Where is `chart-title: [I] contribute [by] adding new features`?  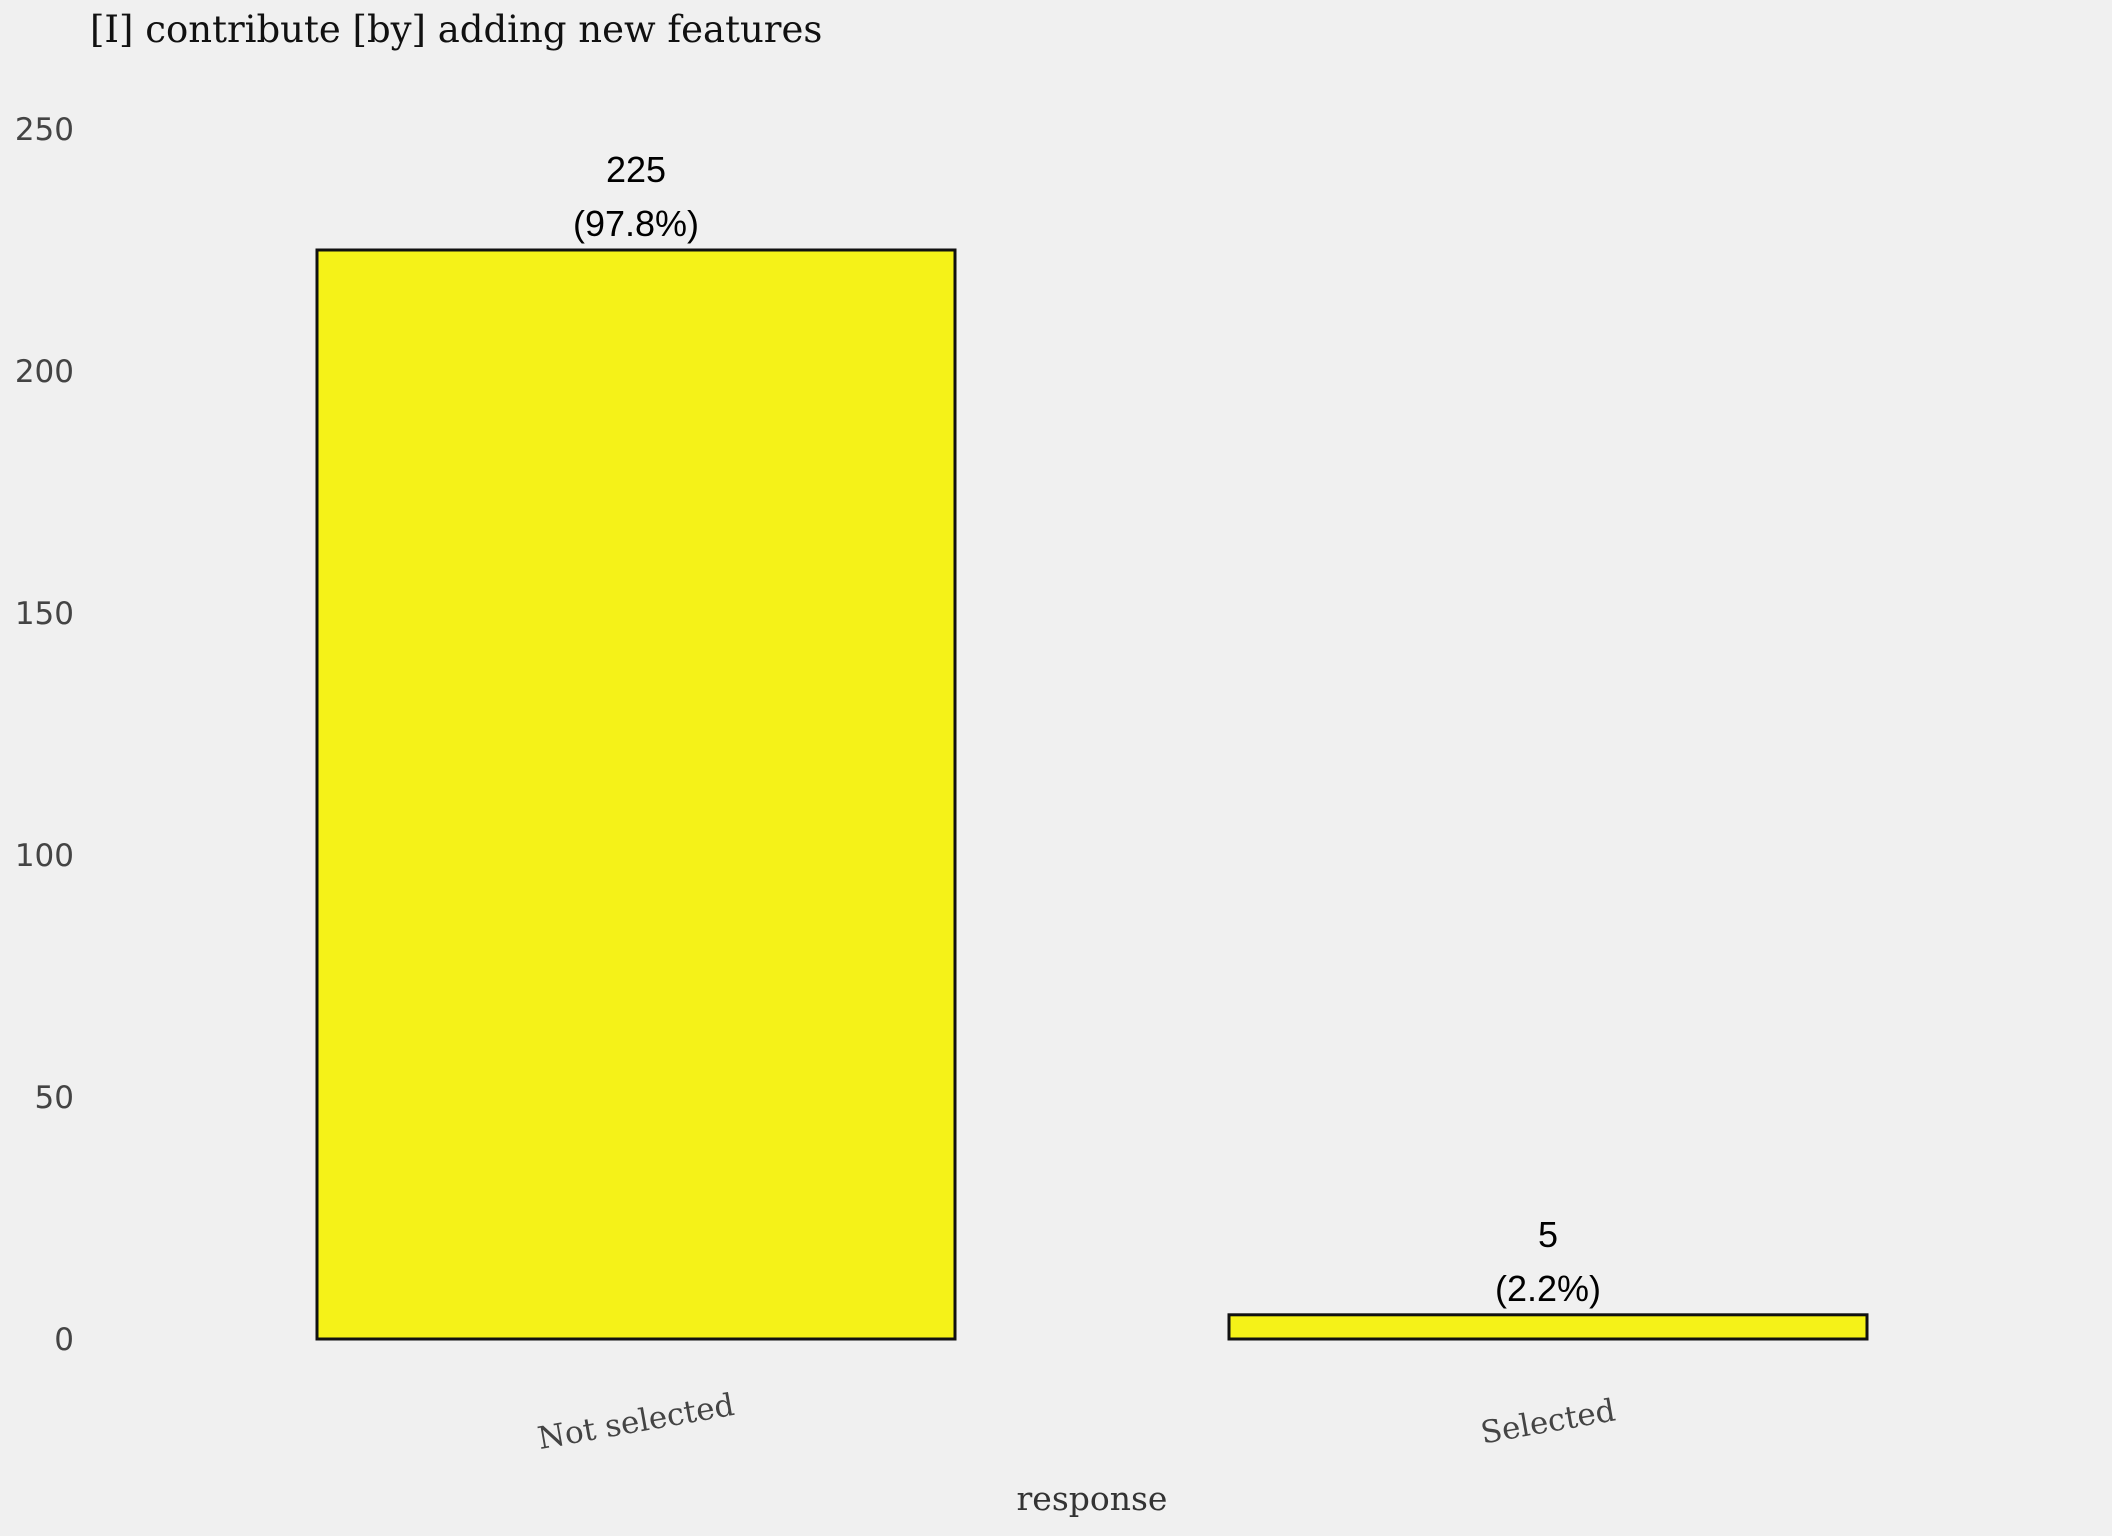 chart-title: [I] contribute [by] adding new features is located at coordinates (456, 29).